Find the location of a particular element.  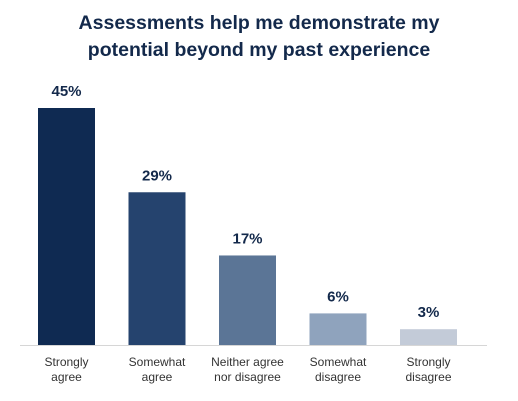

bar-value-label-4: 3% is located at coordinates (429, 312).